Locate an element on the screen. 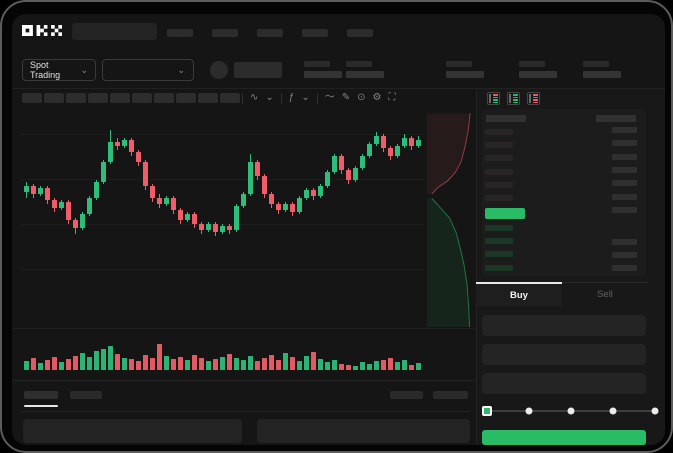 The image size is (673, 453). search-input is located at coordinates (114, 31).